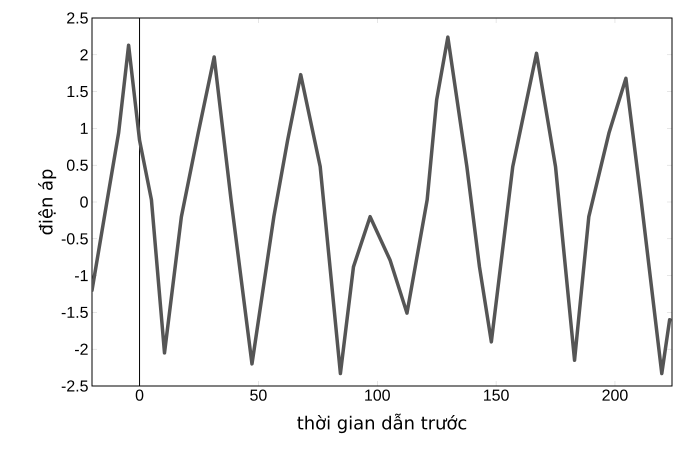 The width and height of the screenshot is (676, 462). Describe the element at coordinates (77, 165) in the screenshot. I see `y-tick-label: 0.5` at that location.